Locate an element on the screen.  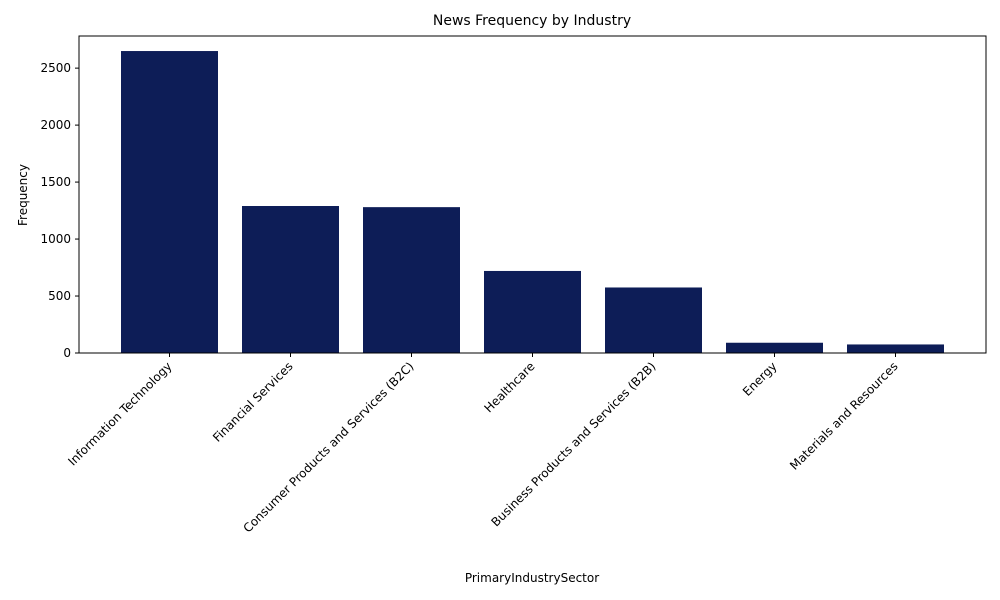
x-tick-label: Materials and Resources is located at coordinates (843, 415).